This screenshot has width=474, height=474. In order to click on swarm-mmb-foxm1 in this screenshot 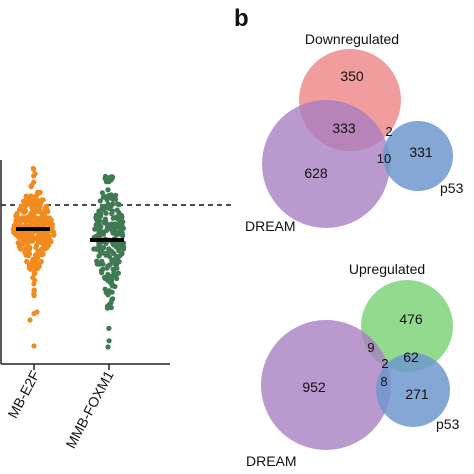, I will do `click(109, 261)`.